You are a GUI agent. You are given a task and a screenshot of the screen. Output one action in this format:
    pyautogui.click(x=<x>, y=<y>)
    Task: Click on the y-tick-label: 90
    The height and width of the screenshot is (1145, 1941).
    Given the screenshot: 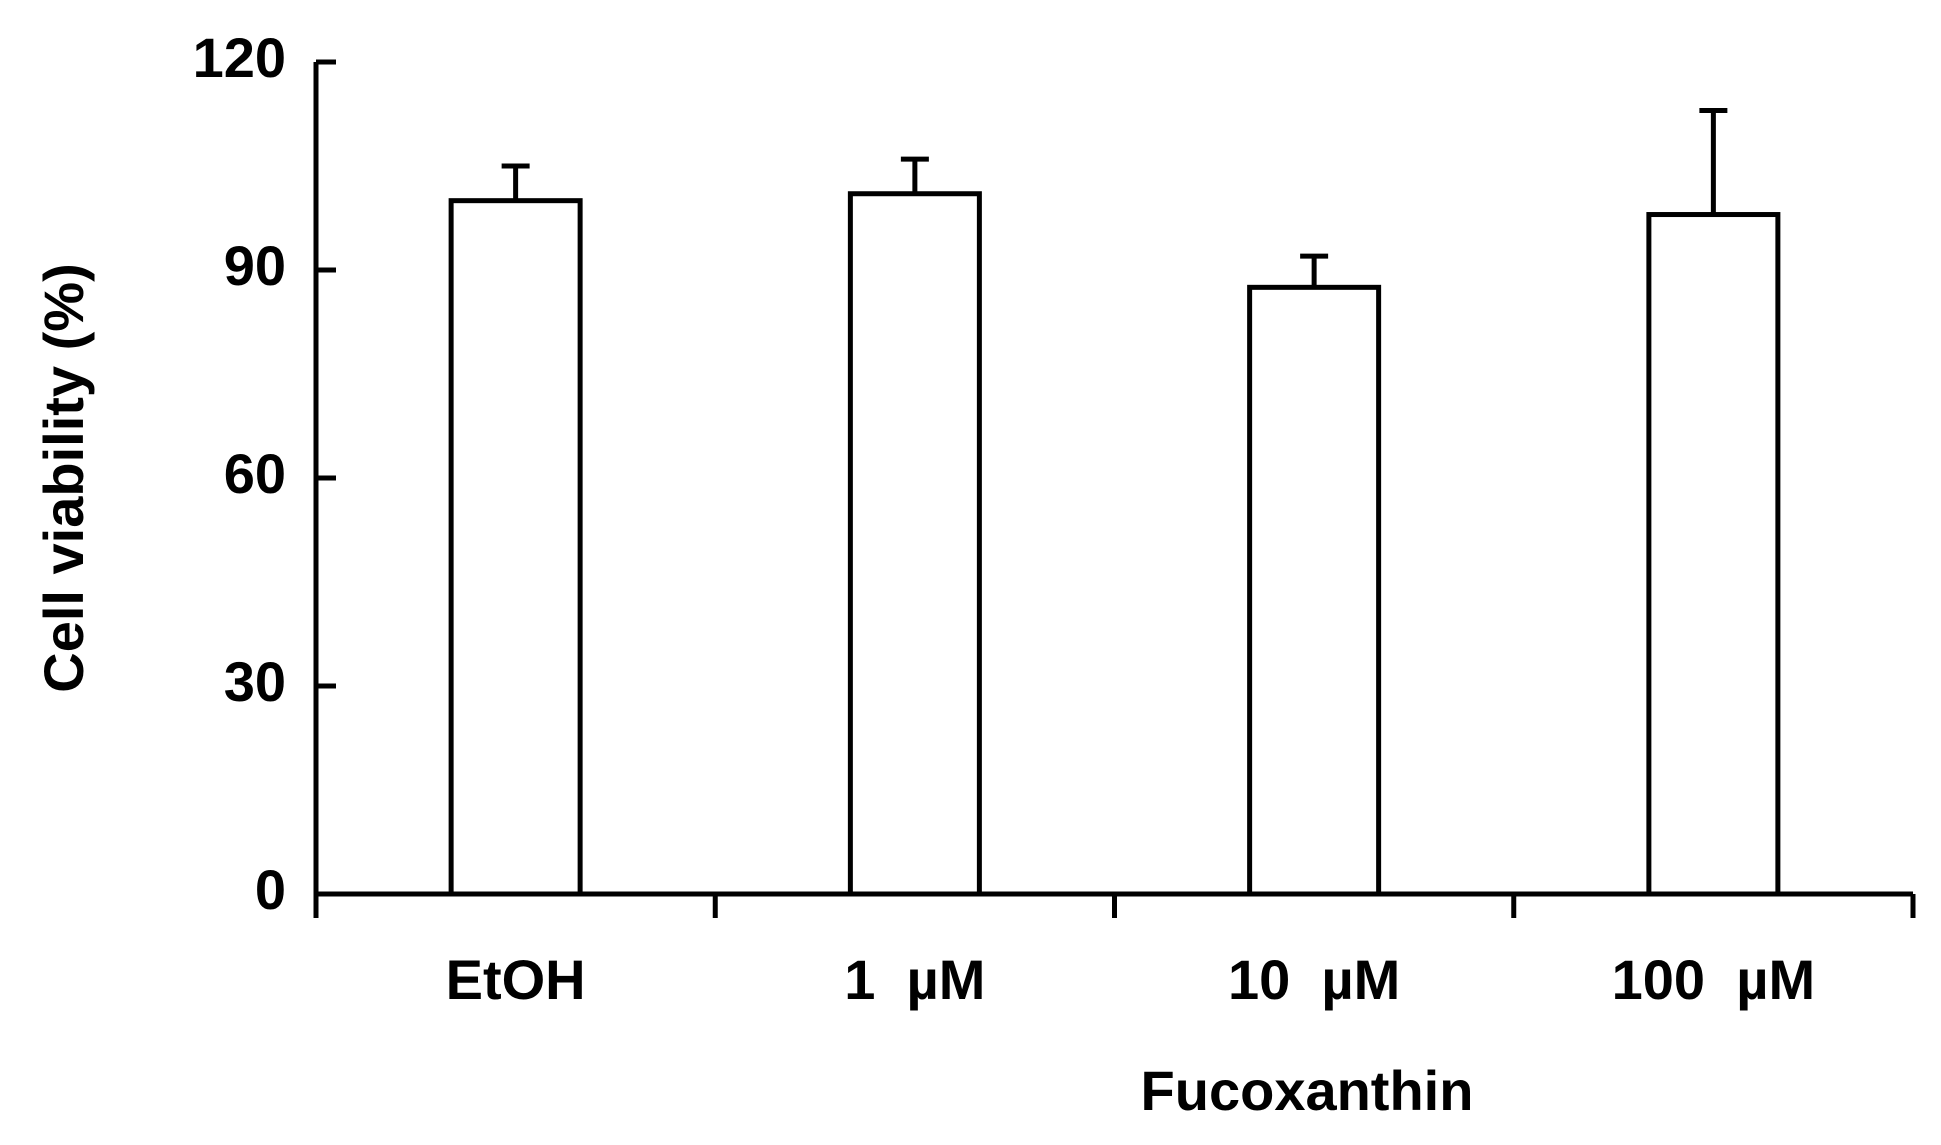 What is the action you would take?
    pyautogui.click(x=255, y=265)
    